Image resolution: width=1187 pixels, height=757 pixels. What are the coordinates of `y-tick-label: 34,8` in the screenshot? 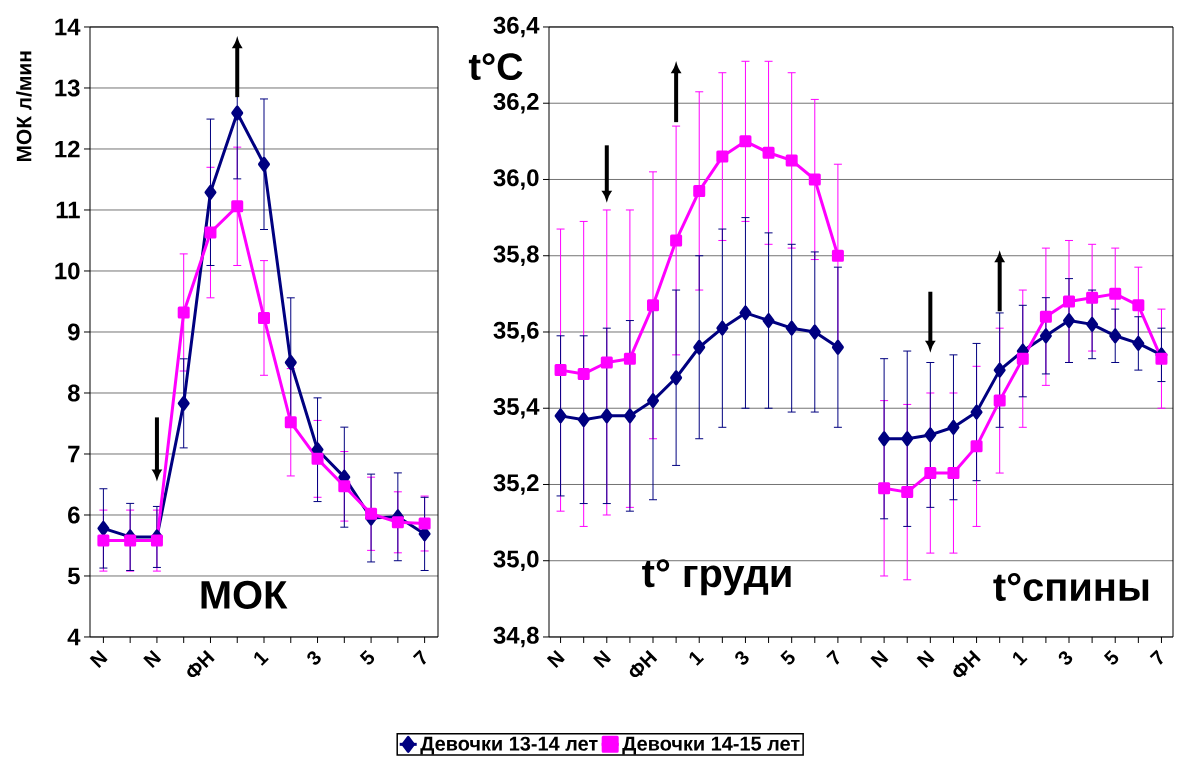 It's located at (516, 637).